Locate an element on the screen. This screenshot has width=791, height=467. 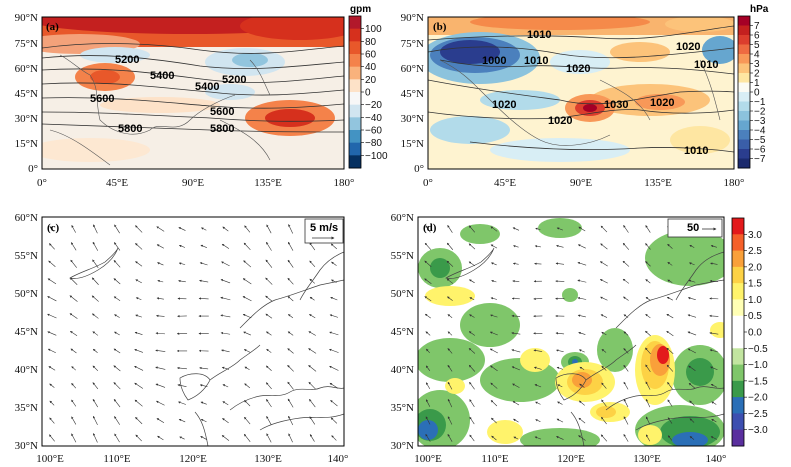
panel-d-x-axis: 100°E 110°E 120°E 130°E 140° is located at coordinates (570, 459).